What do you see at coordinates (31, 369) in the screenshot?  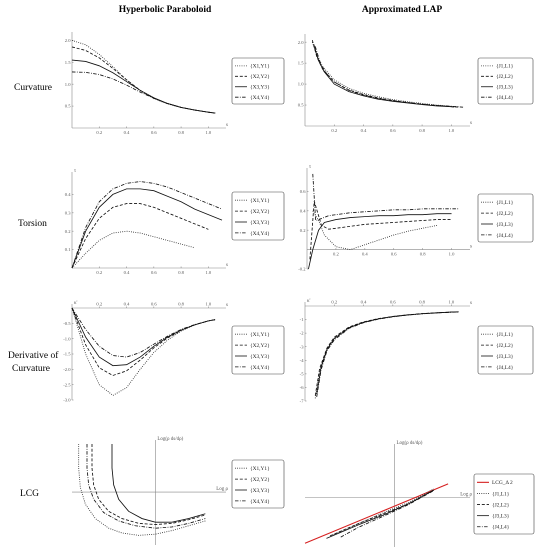 I see `row-label-derivative-2: Curvature` at bounding box center [31, 369].